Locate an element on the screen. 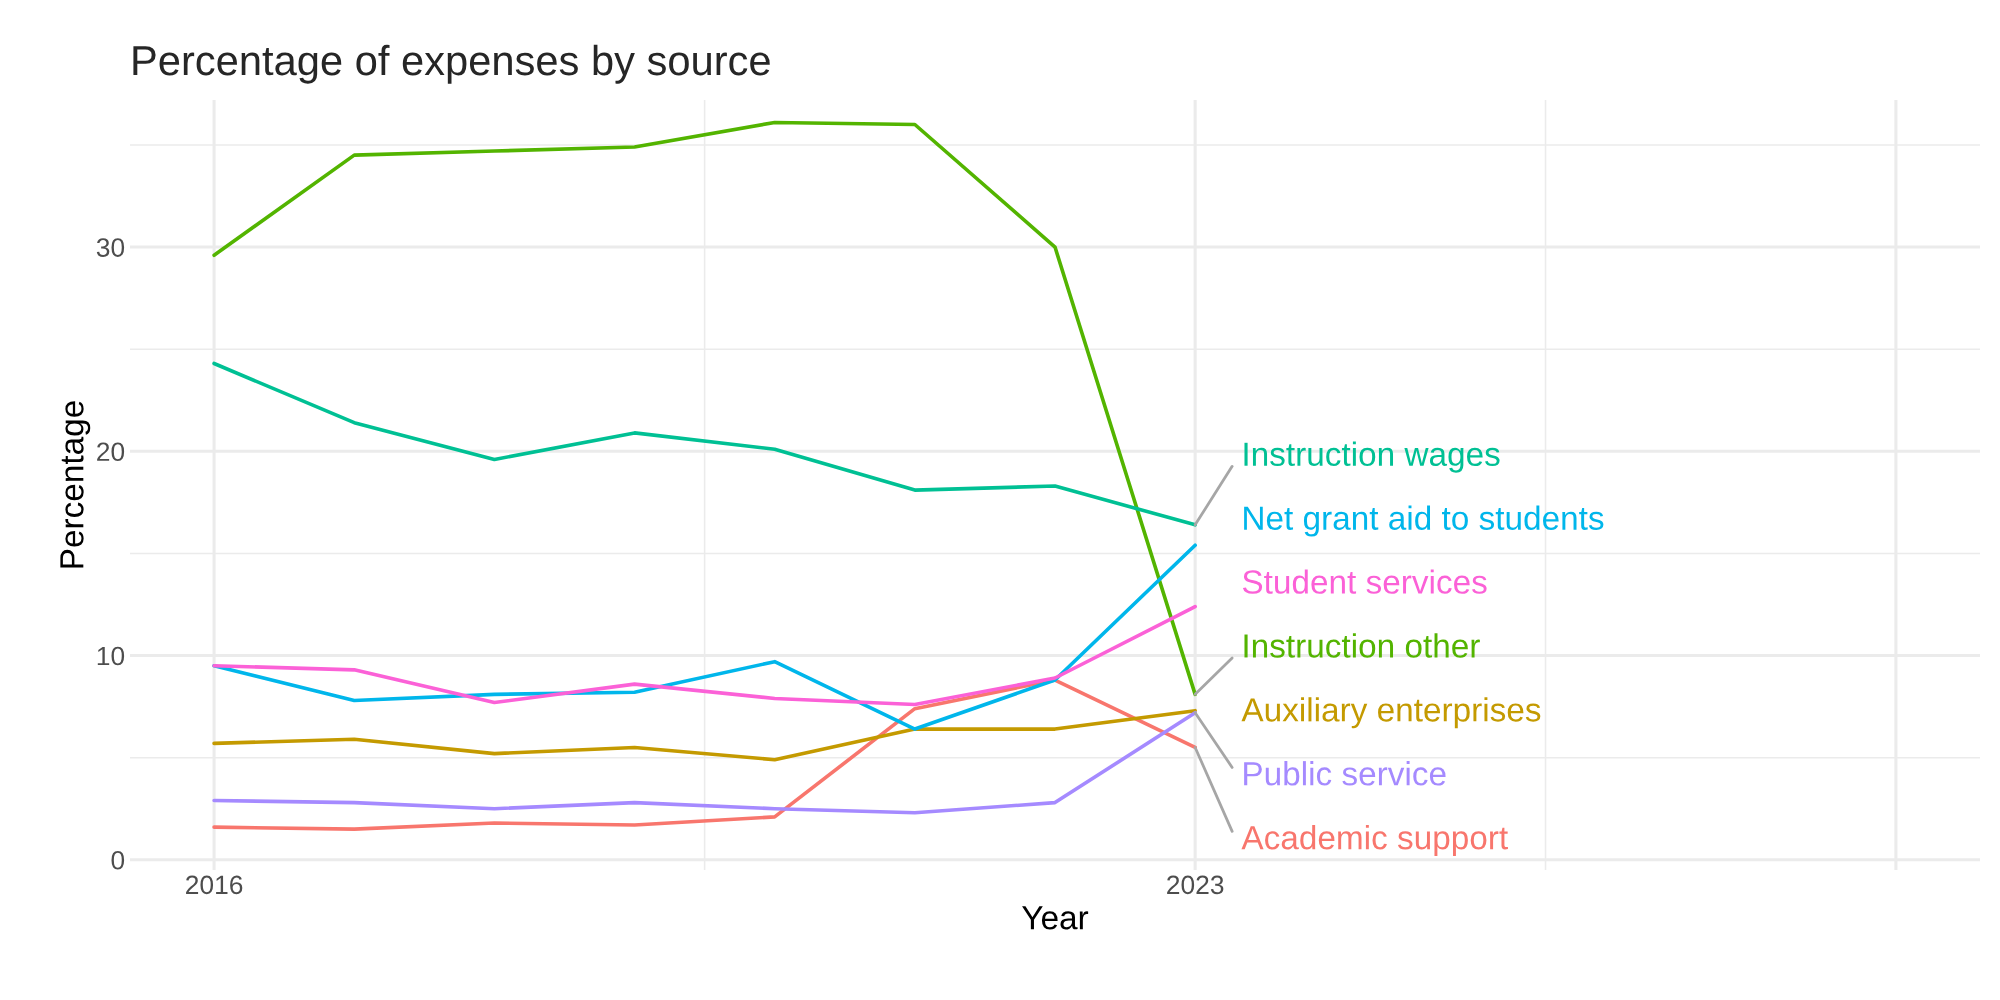 The image size is (2000, 1000). text: Academic support is located at coordinates (1374, 841).